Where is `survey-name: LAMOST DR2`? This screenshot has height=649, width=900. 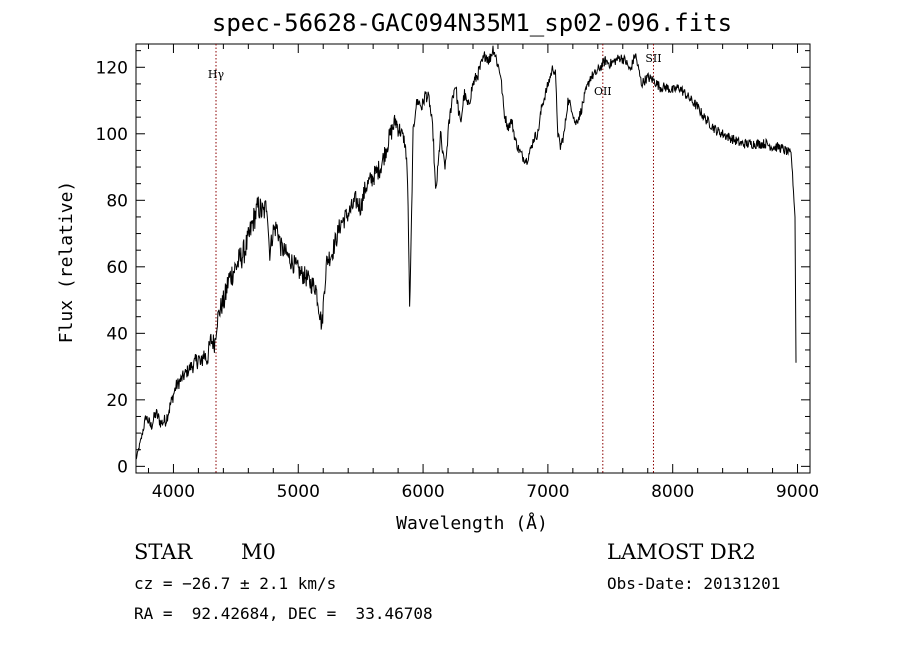
survey-name: LAMOST DR2 is located at coordinates (681, 552).